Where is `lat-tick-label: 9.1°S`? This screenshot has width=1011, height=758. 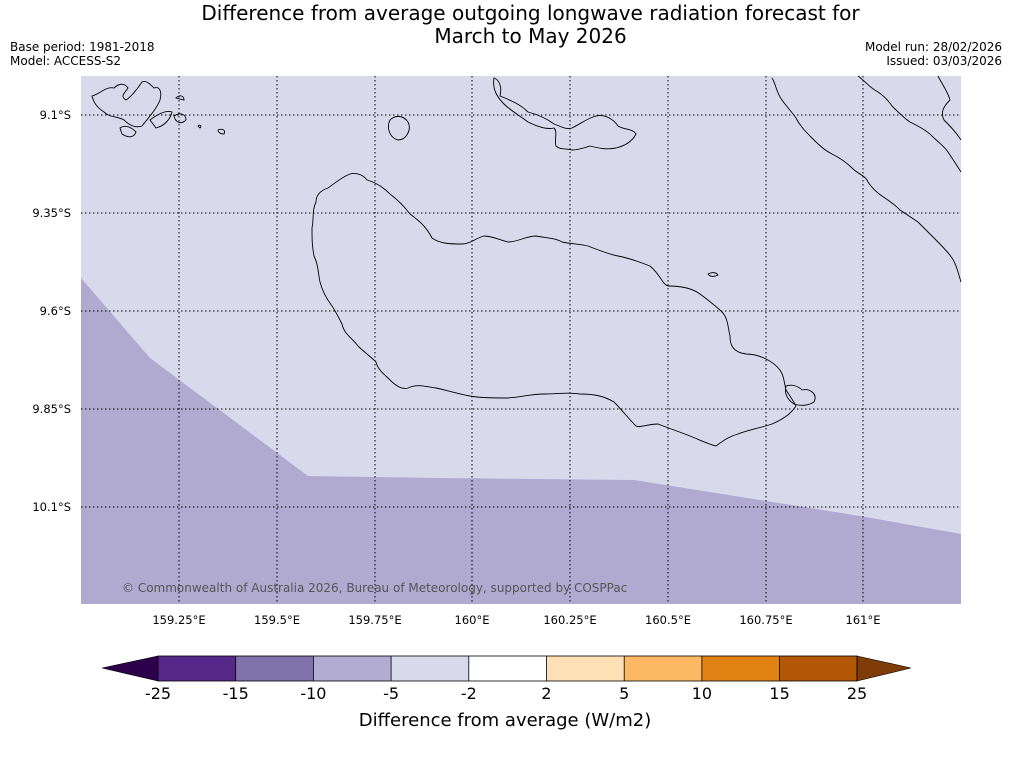 lat-tick-label: 9.1°S is located at coordinates (55, 115).